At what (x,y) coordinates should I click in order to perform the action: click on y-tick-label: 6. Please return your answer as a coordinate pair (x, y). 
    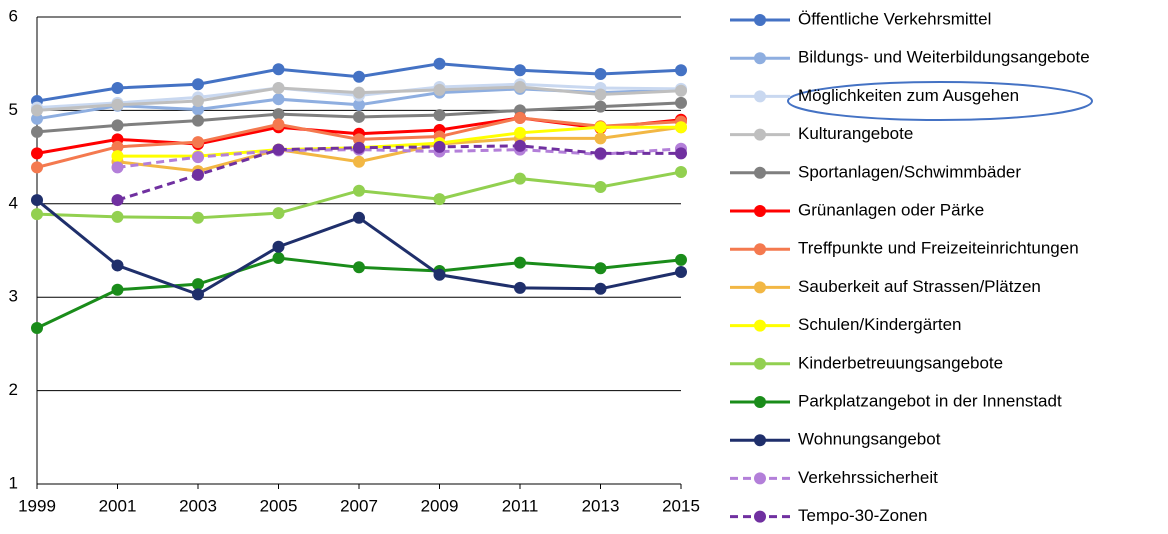
    Looking at the image, I should click on (13, 15).